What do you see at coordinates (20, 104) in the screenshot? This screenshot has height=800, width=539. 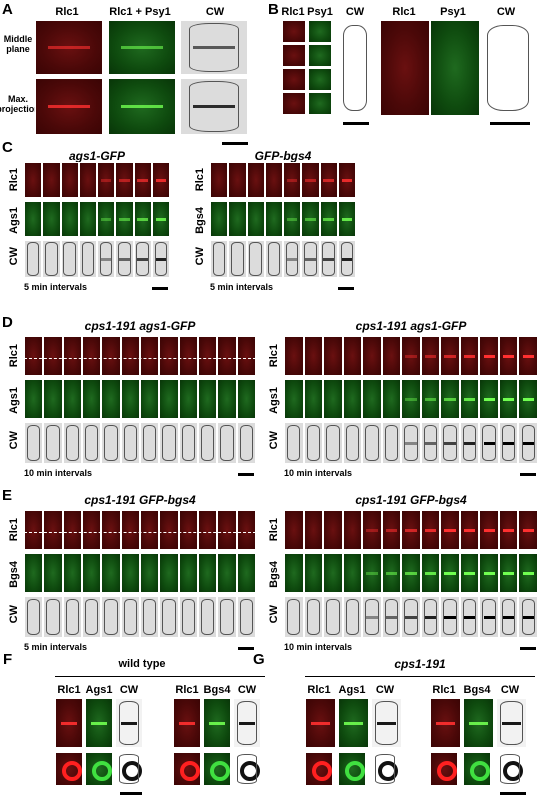 I see `label: Max. projection` at bounding box center [20, 104].